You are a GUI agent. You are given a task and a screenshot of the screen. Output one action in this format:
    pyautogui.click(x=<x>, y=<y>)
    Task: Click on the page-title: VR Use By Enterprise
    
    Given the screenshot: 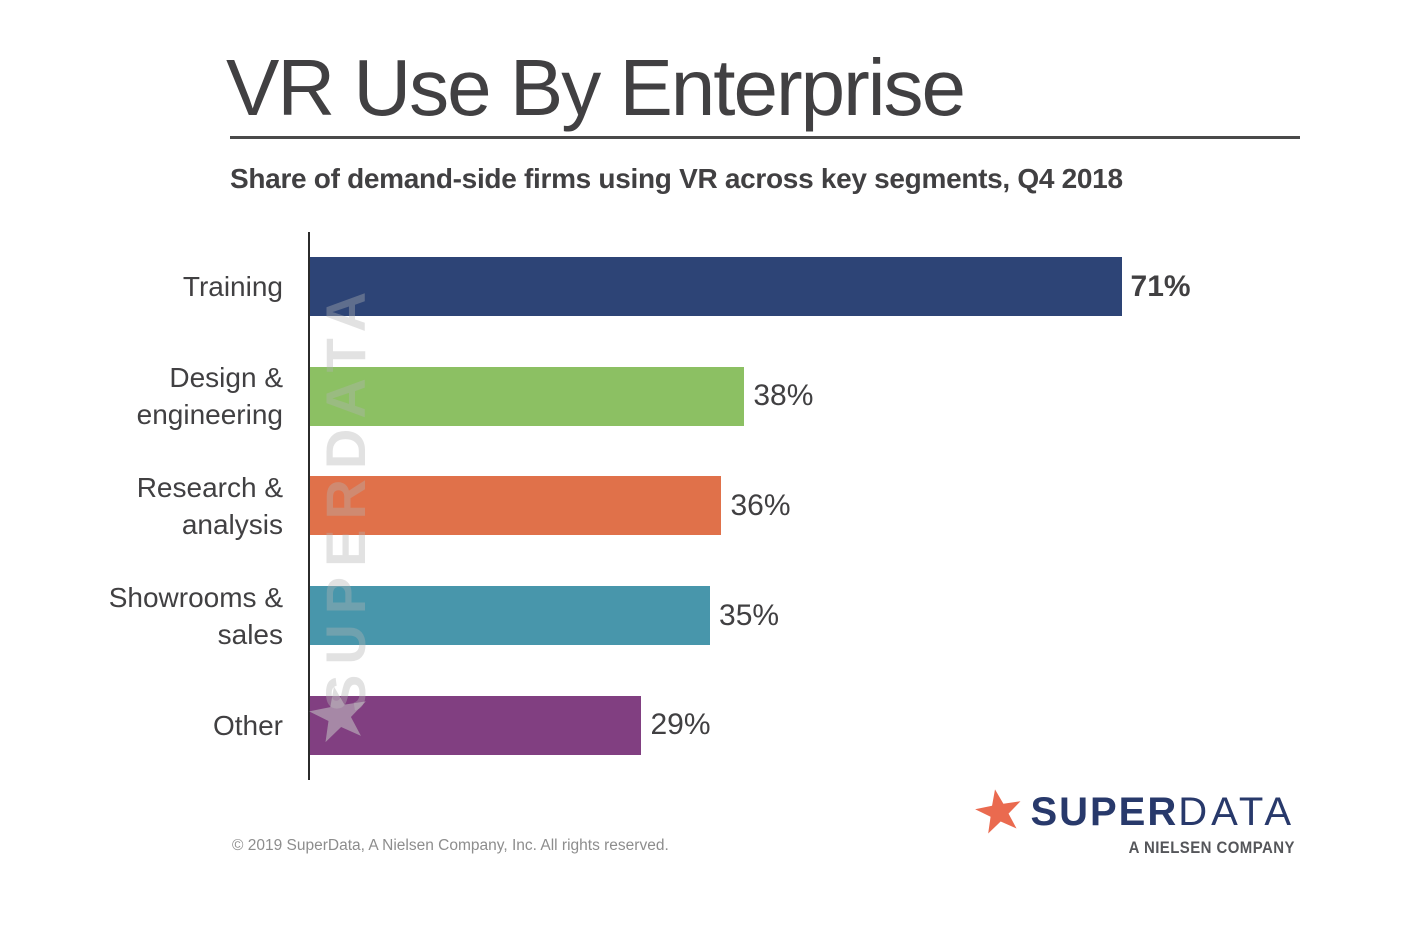 What is the action you would take?
    pyautogui.click(x=596, y=87)
    